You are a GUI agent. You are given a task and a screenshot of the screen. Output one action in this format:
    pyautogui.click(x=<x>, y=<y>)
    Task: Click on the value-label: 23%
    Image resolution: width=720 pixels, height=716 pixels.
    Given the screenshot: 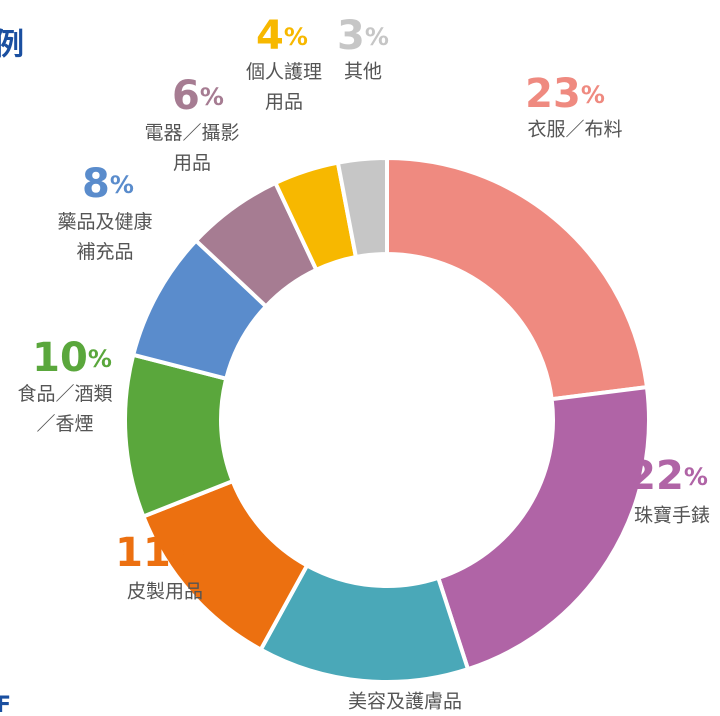 What is the action you would take?
    pyautogui.click(x=565, y=94)
    